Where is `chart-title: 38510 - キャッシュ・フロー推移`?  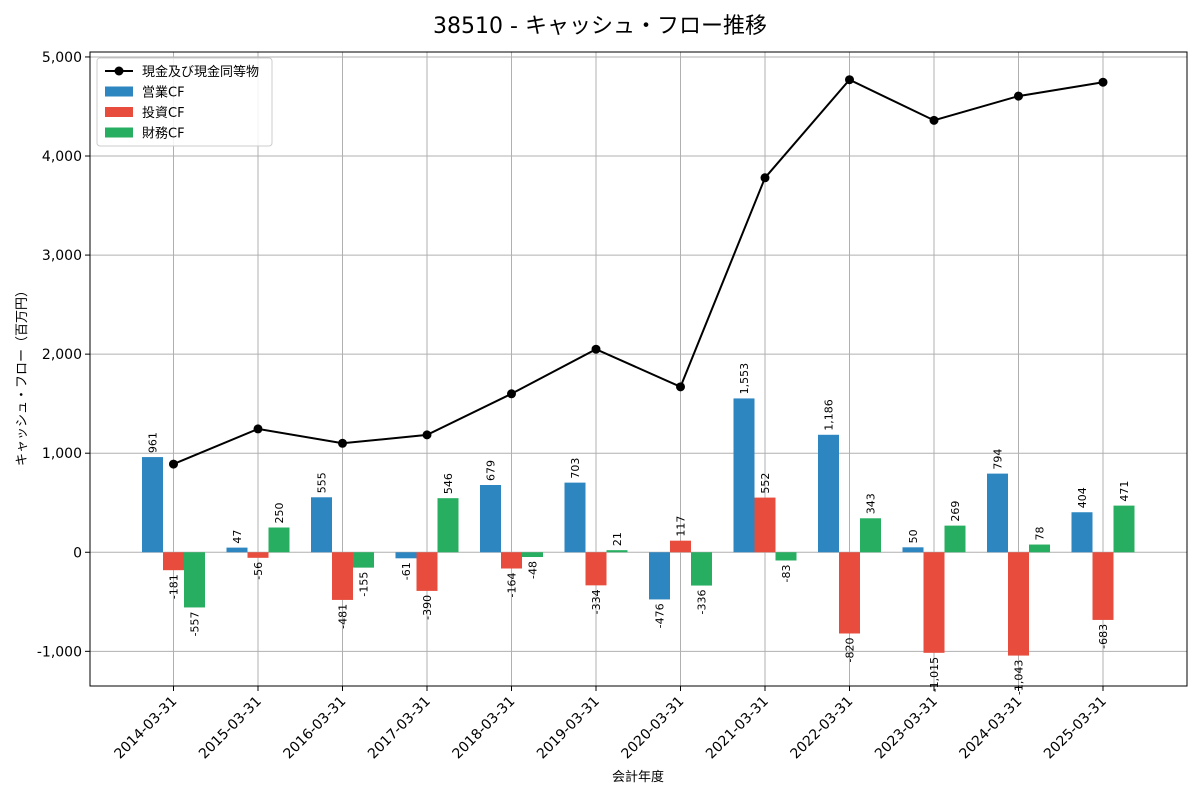 chart-title: 38510 - キャッシュ・フロー推移 is located at coordinates (600, 26).